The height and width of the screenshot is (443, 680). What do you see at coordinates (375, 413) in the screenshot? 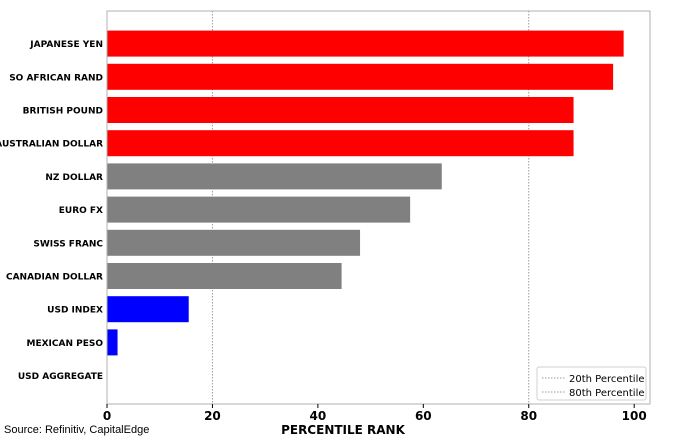
I see `x-axis-ticks: 0 20 40 60 80 100` at bounding box center [375, 413].